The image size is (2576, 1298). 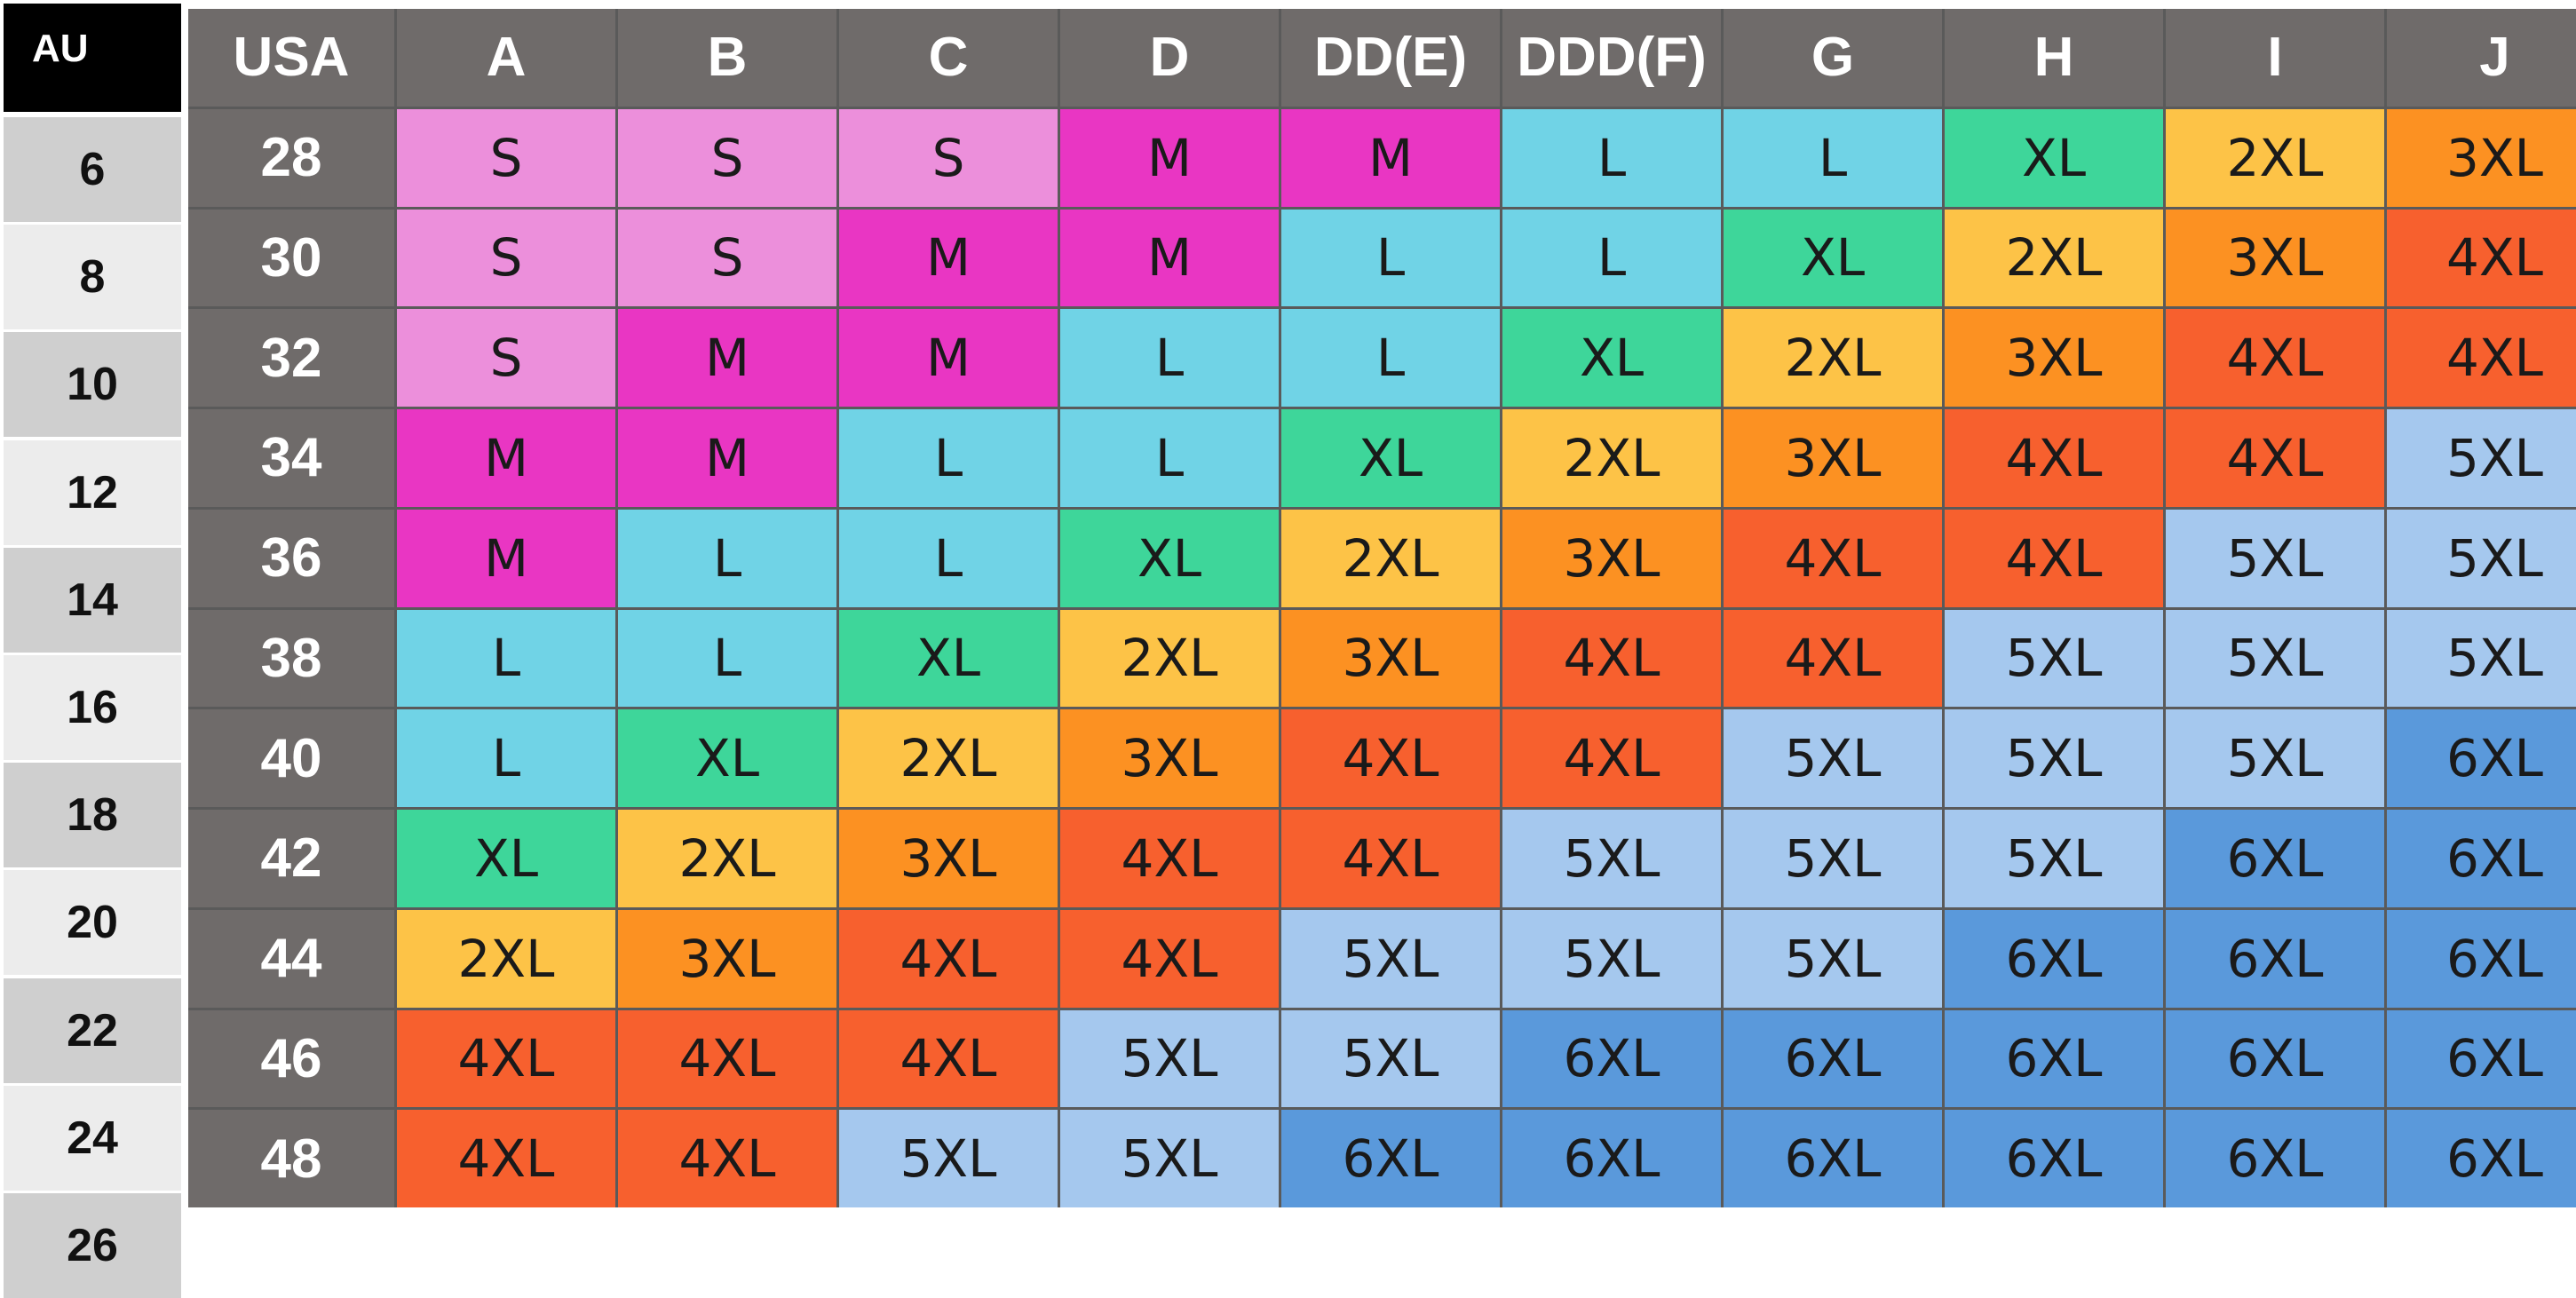 What do you see at coordinates (1612, 58) in the screenshot?
I see `cup-header: DDD(F)` at bounding box center [1612, 58].